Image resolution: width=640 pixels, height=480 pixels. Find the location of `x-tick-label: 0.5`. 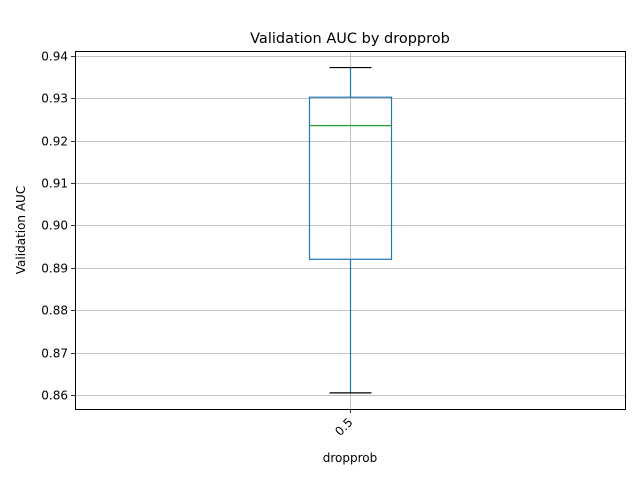

x-tick-label: 0.5 is located at coordinates (343, 426).